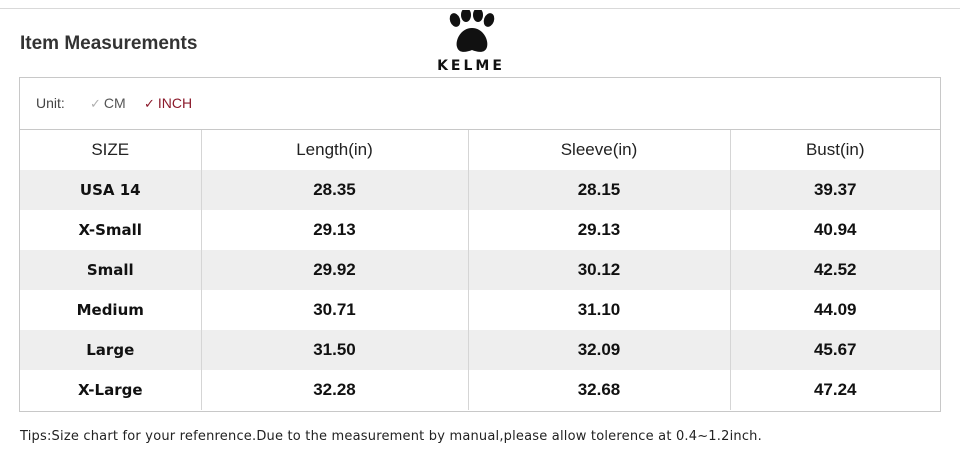 The image size is (960, 457). Describe the element at coordinates (834, 350) in the screenshot. I see `bust-cell: 45.67` at that location.